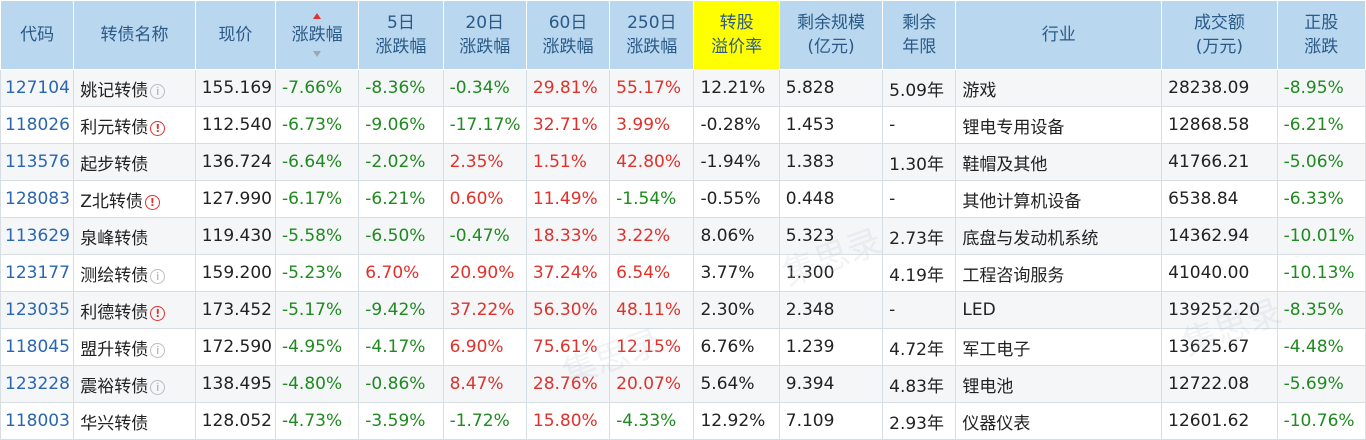 The width and height of the screenshot is (1366, 440). I want to click on cell-name: 盟升转债 i, so click(134, 347).